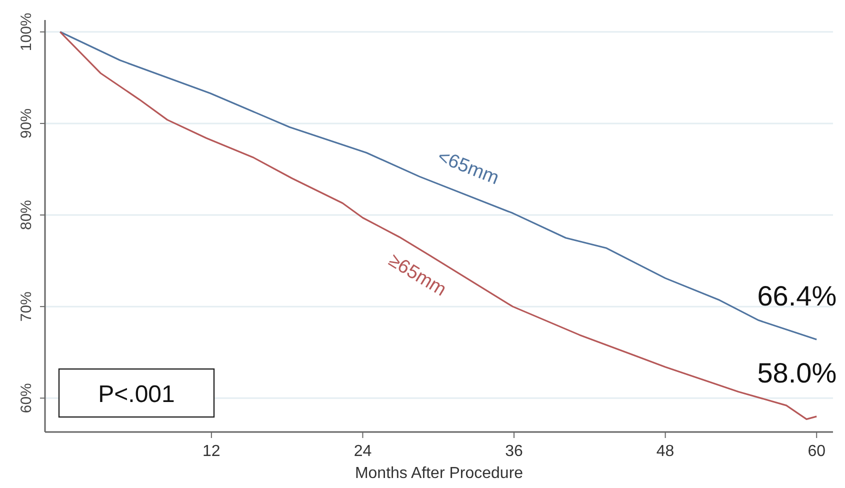 The height and width of the screenshot is (488, 845). What do you see at coordinates (26, 307) in the screenshot?
I see `y-tick-label: 70%` at bounding box center [26, 307].